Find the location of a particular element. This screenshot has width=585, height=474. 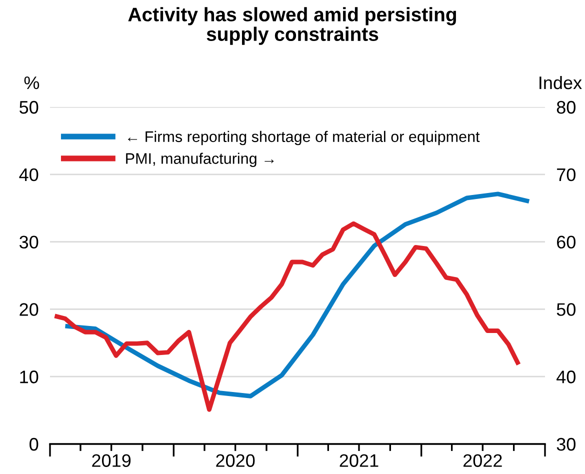

y-tick-label: 40 is located at coordinates (28, 175).